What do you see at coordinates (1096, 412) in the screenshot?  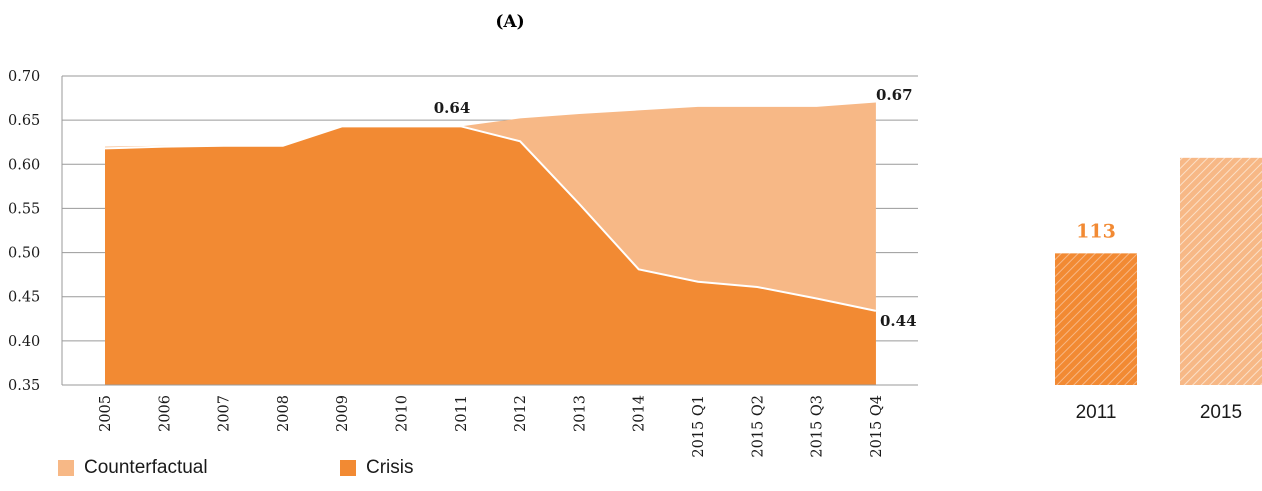 I see `bar-category-label: 2011` at bounding box center [1096, 412].